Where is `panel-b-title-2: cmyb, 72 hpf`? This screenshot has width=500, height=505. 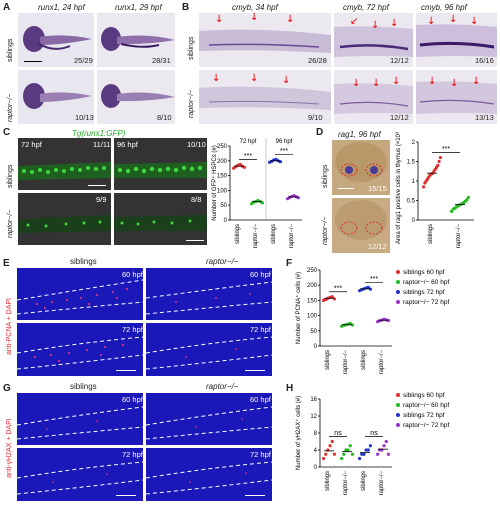
panel-b-title-2: cmyb, 72 hpf is located at coordinates (366, 7).